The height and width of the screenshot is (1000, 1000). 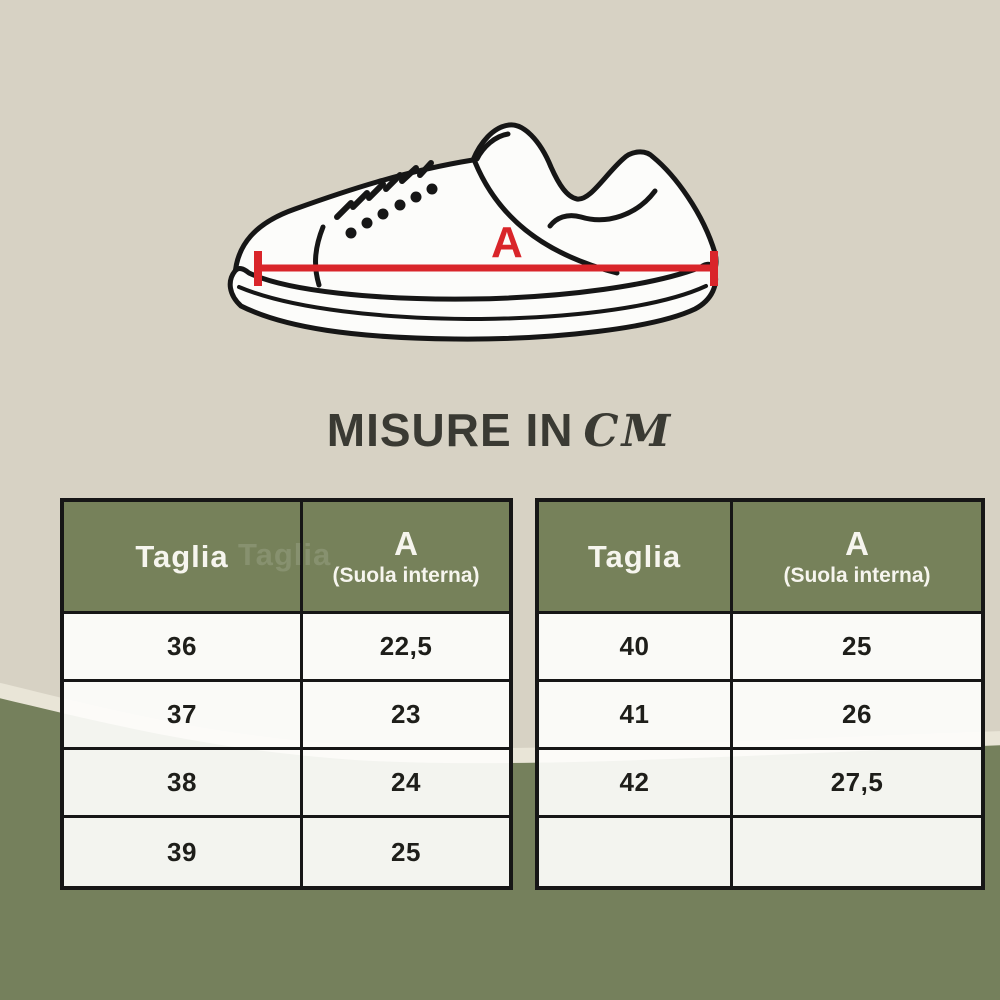 What do you see at coordinates (628, 431) in the screenshot?
I see `title-unit: CM` at bounding box center [628, 431].